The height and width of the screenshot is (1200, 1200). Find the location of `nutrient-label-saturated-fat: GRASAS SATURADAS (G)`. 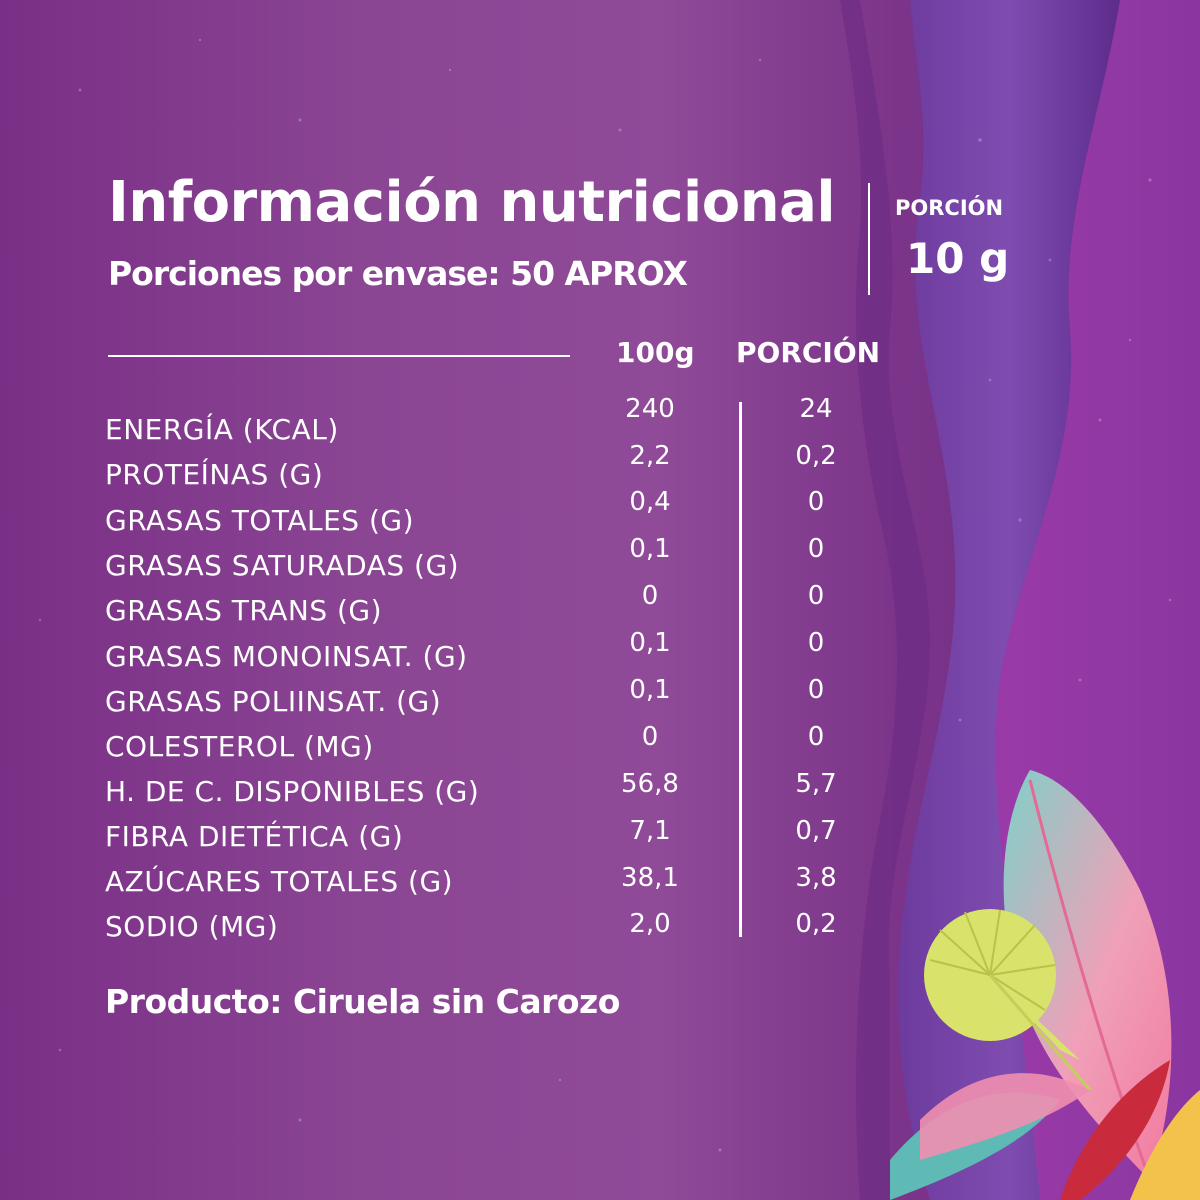

nutrient-label-saturated-fat: GRASAS SATURADAS (G) is located at coordinates (282, 565).